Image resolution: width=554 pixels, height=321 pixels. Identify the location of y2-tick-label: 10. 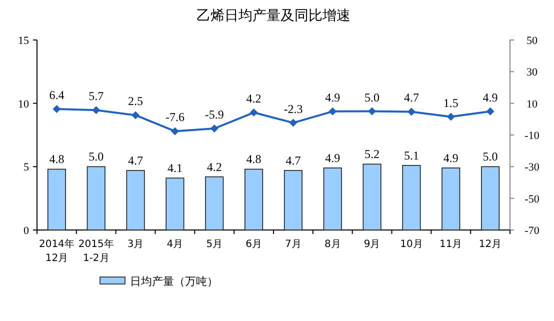
(532, 104).